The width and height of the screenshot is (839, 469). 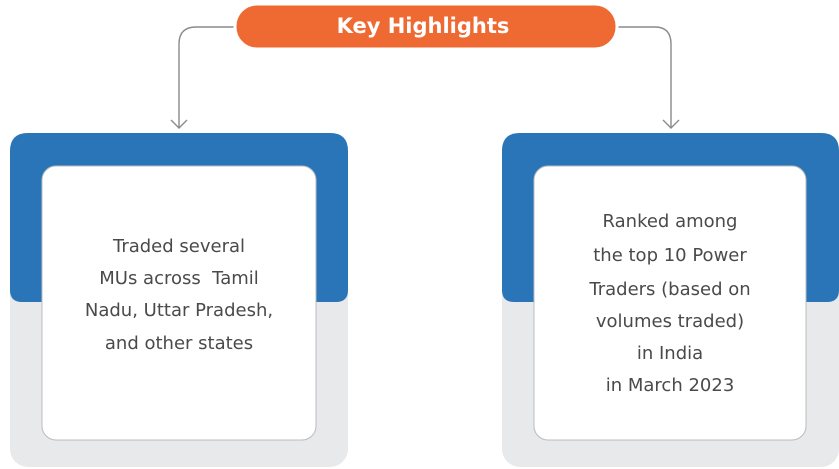 I want to click on card-line: in India, so click(x=670, y=353).